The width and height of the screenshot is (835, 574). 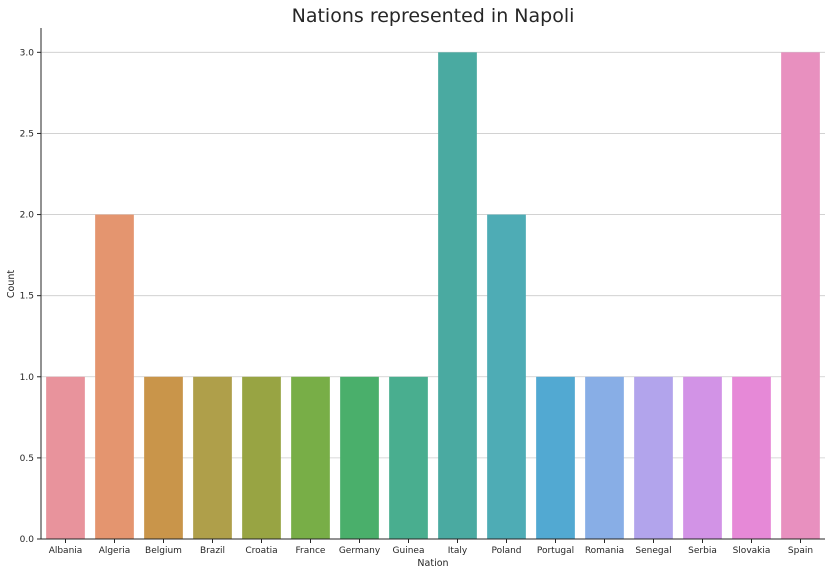 I want to click on bar-spain, so click(x=800, y=295).